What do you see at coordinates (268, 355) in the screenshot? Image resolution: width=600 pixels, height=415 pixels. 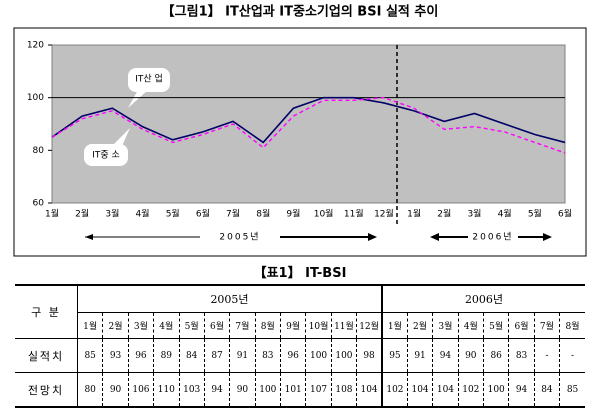 I see `table-cell: 83` at bounding box center [268, 355].